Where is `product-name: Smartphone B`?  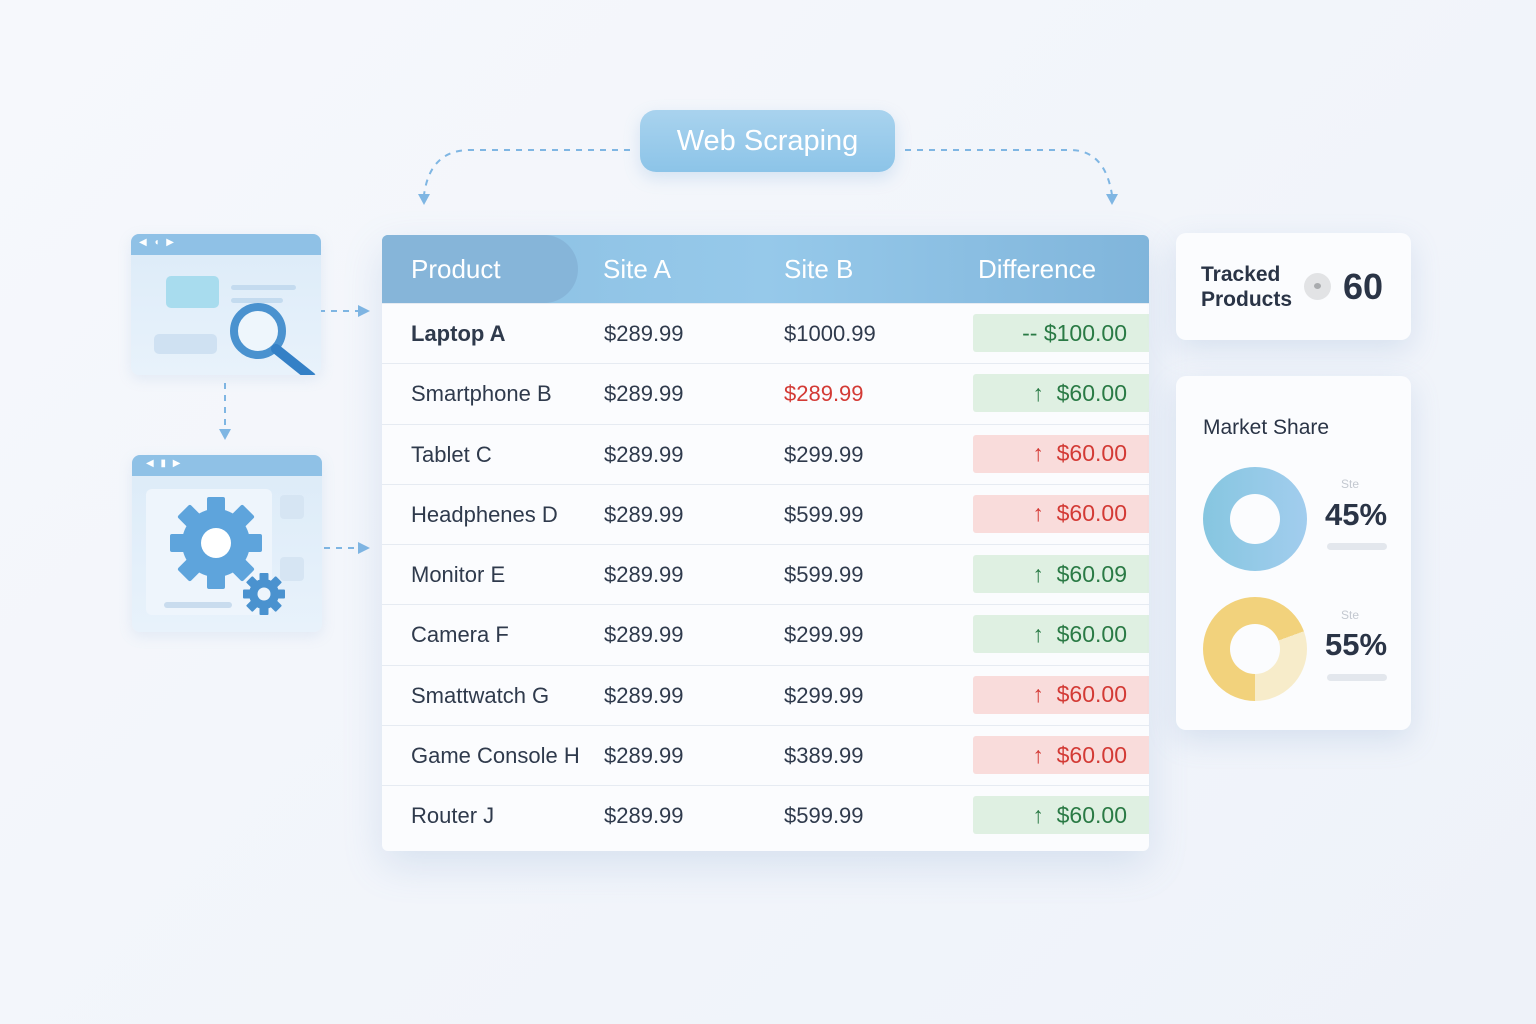
product-name: Smartphone B is located at coordinates (481, 394).